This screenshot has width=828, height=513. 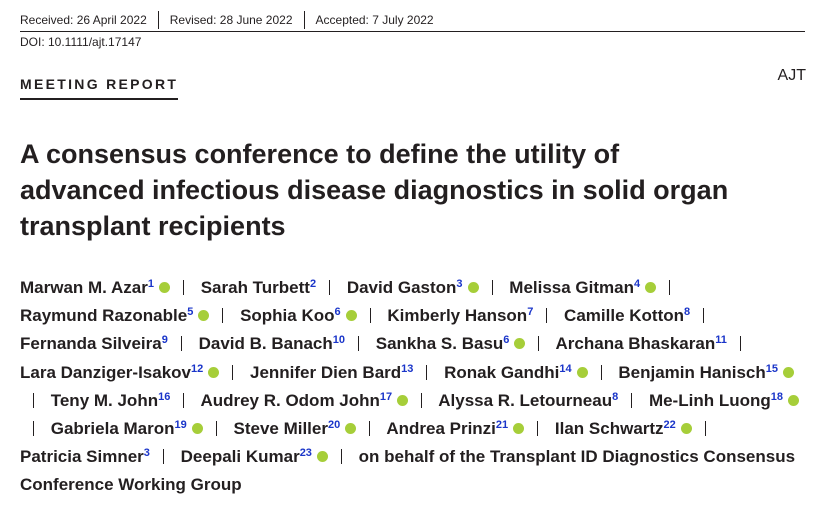 What do you see at coordinates (164, 396) in the screenshot?
I see `affiliation: 16` at bounding box center [164, 396].